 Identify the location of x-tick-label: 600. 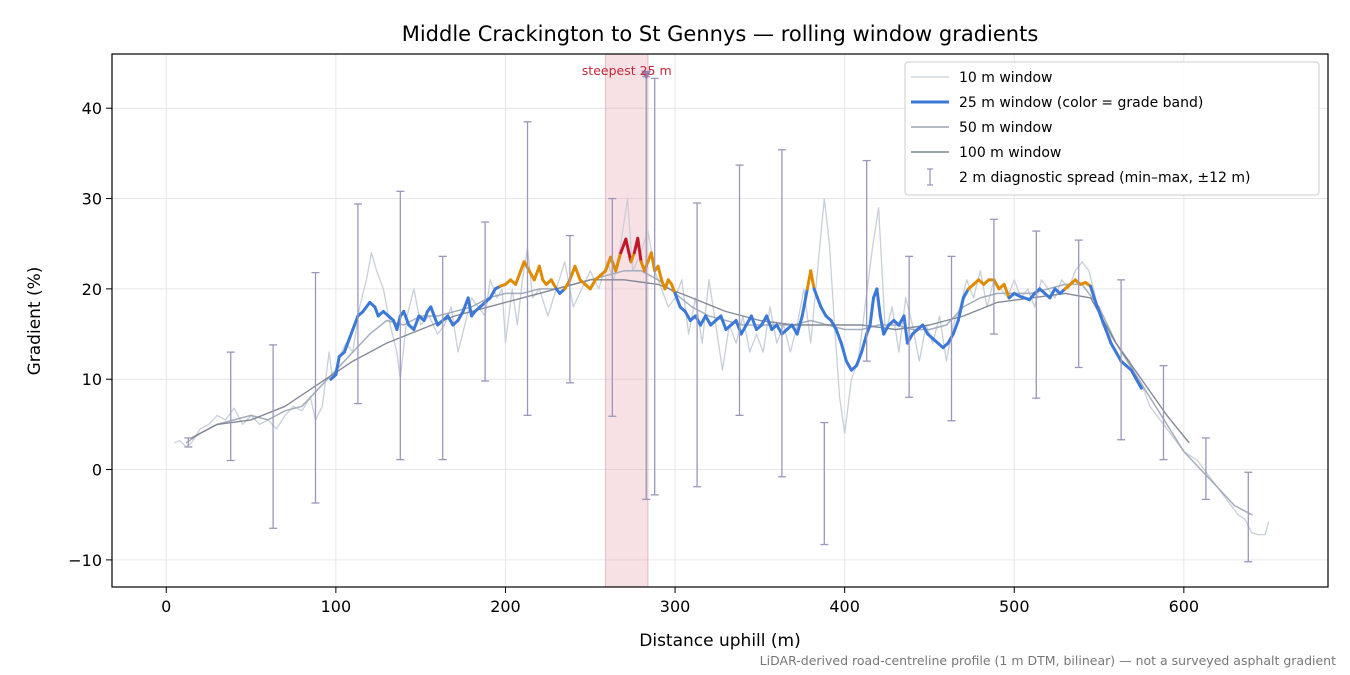
(1184, 606).